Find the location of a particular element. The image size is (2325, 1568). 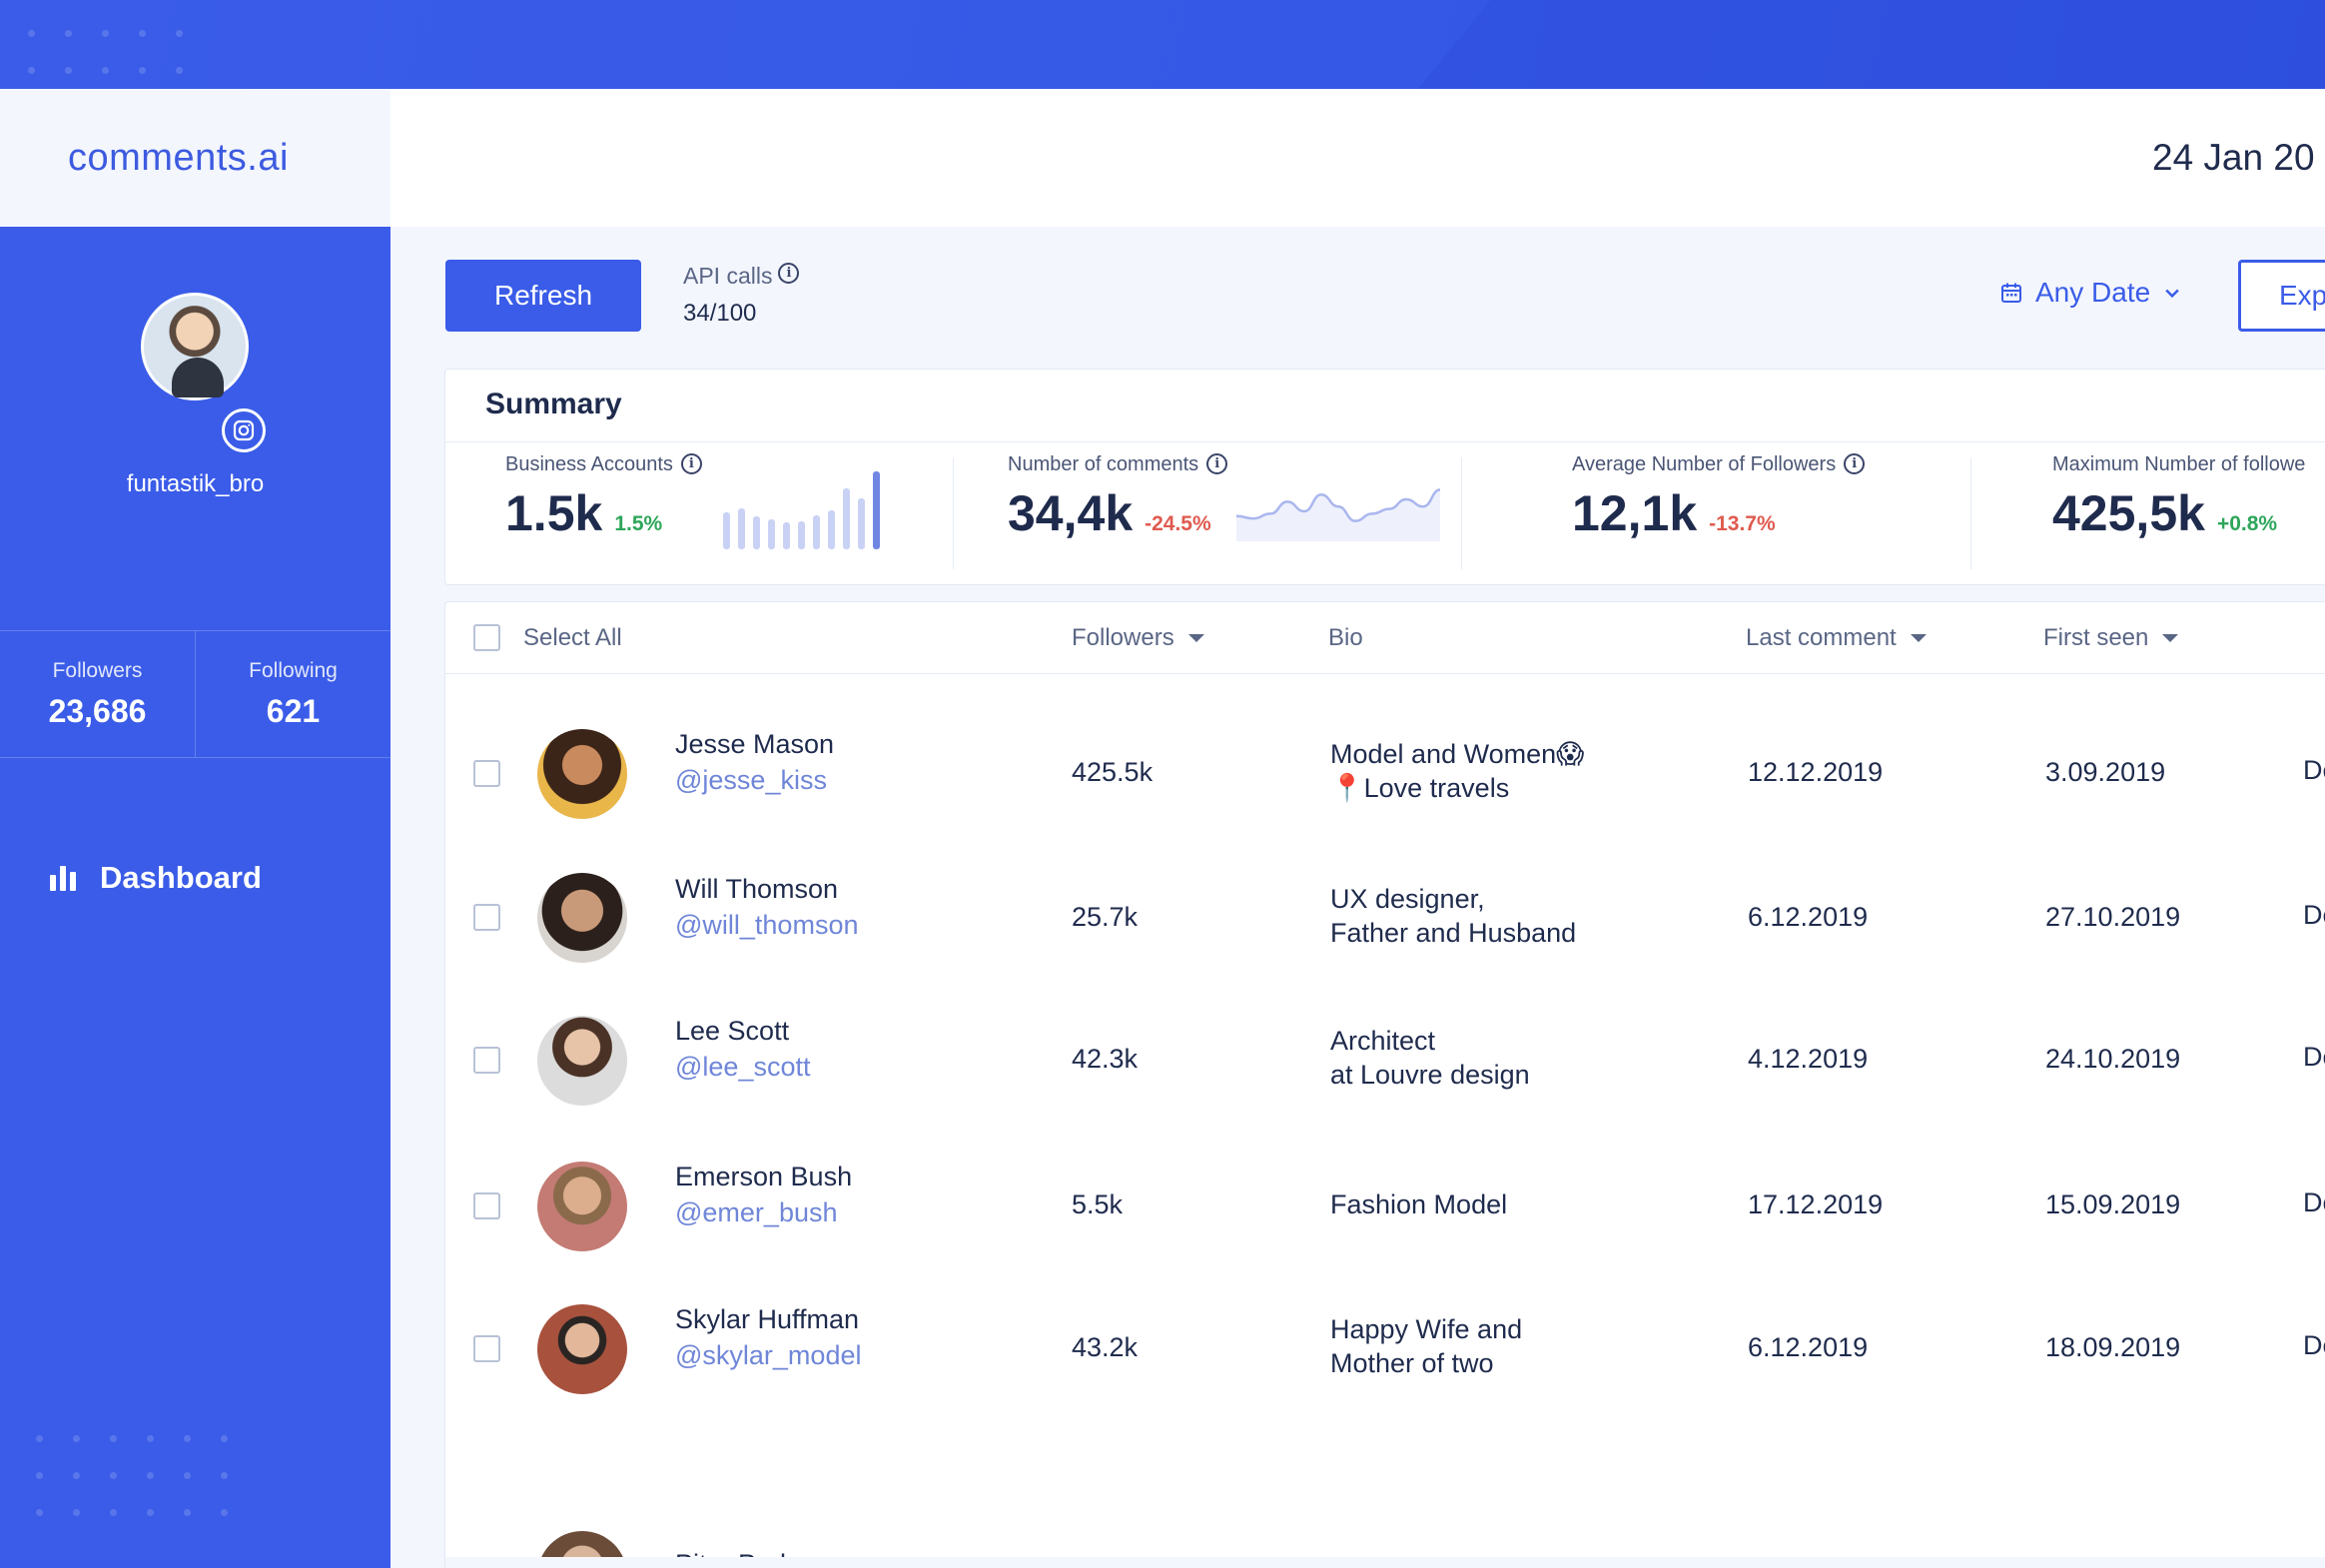

followers-count: 23,686 is located at coordinates (97, 710).